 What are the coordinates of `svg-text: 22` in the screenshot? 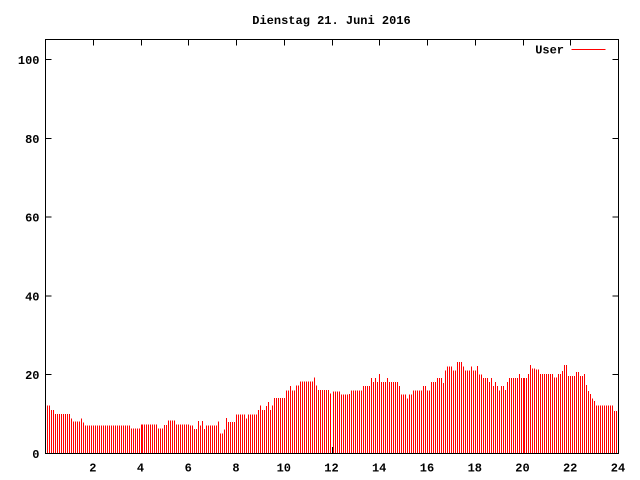 It's located at (570, 469).